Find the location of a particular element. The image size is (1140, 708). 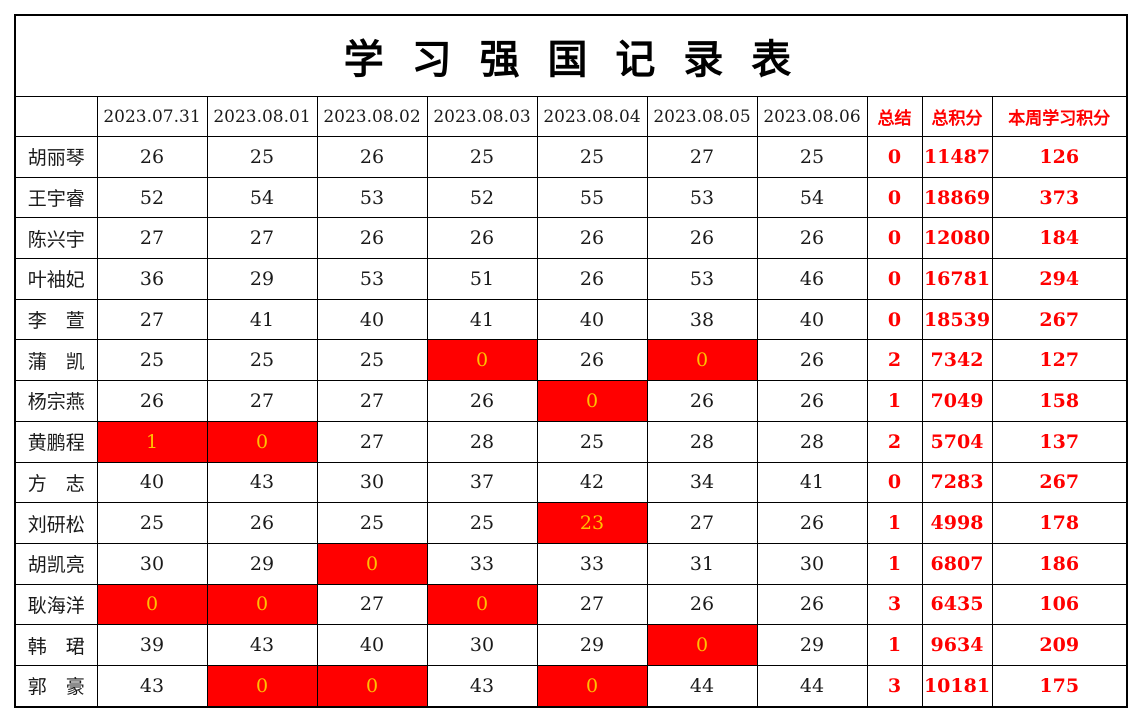

person-name-cell: 陈兴宇 is located at coordinates (56, 238).